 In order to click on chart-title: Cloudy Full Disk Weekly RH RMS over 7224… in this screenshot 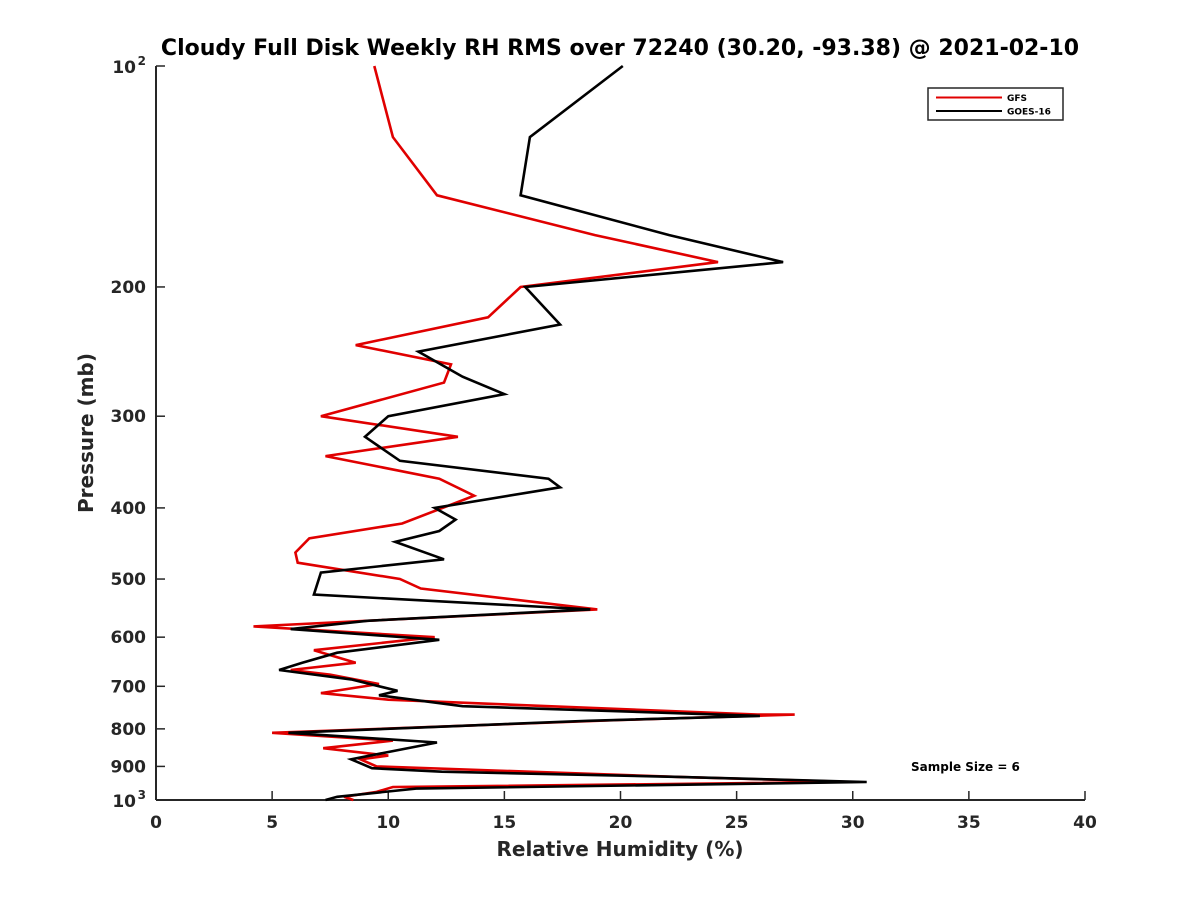, I will do `click(620, 48)`.